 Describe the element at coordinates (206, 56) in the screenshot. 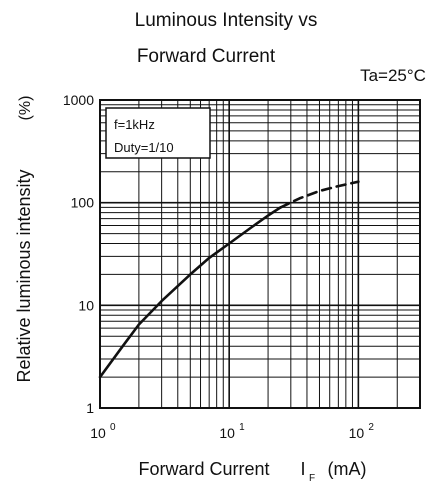

I see `chart-subtitle: Forward Current` at that location.